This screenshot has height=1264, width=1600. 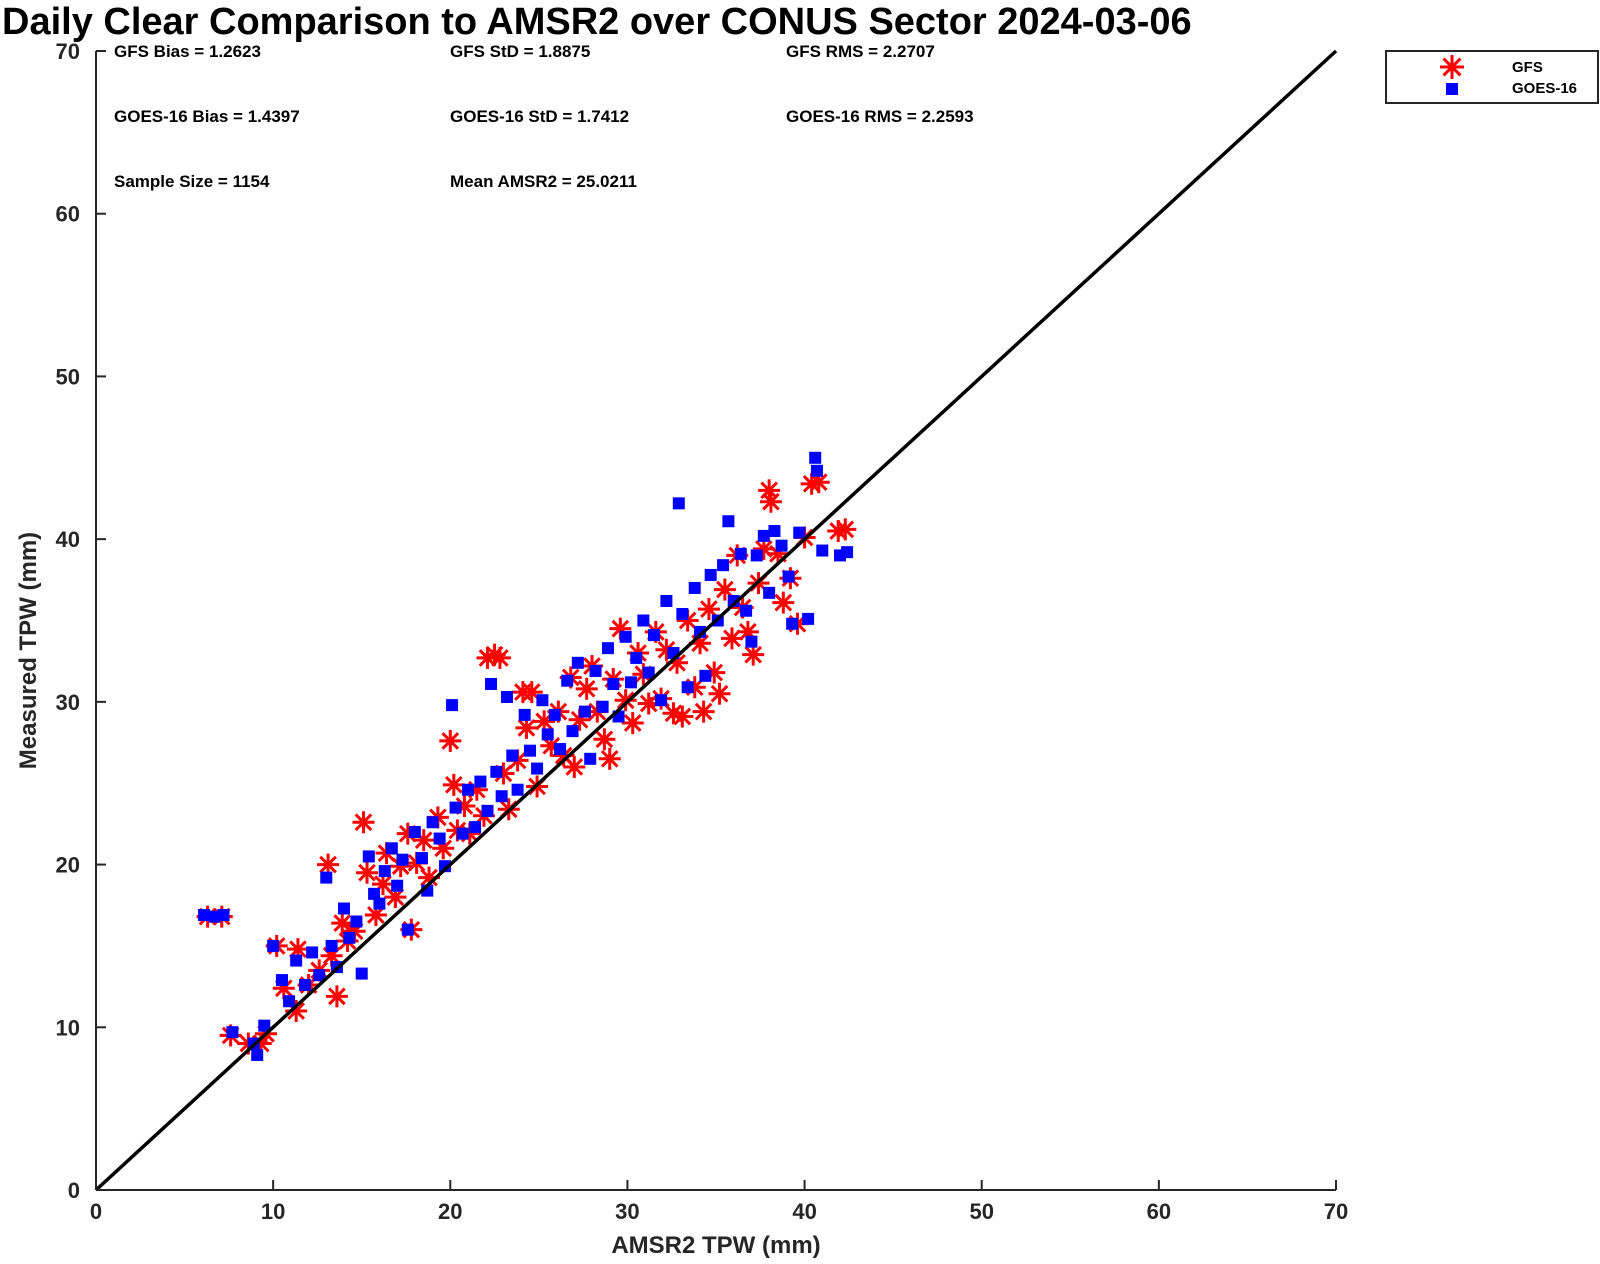 What do you see at coordinates (192, 181) in the screenshot?
I see `sample-size-stat: Sample Size = 1154` at bounding box center [192, 181].